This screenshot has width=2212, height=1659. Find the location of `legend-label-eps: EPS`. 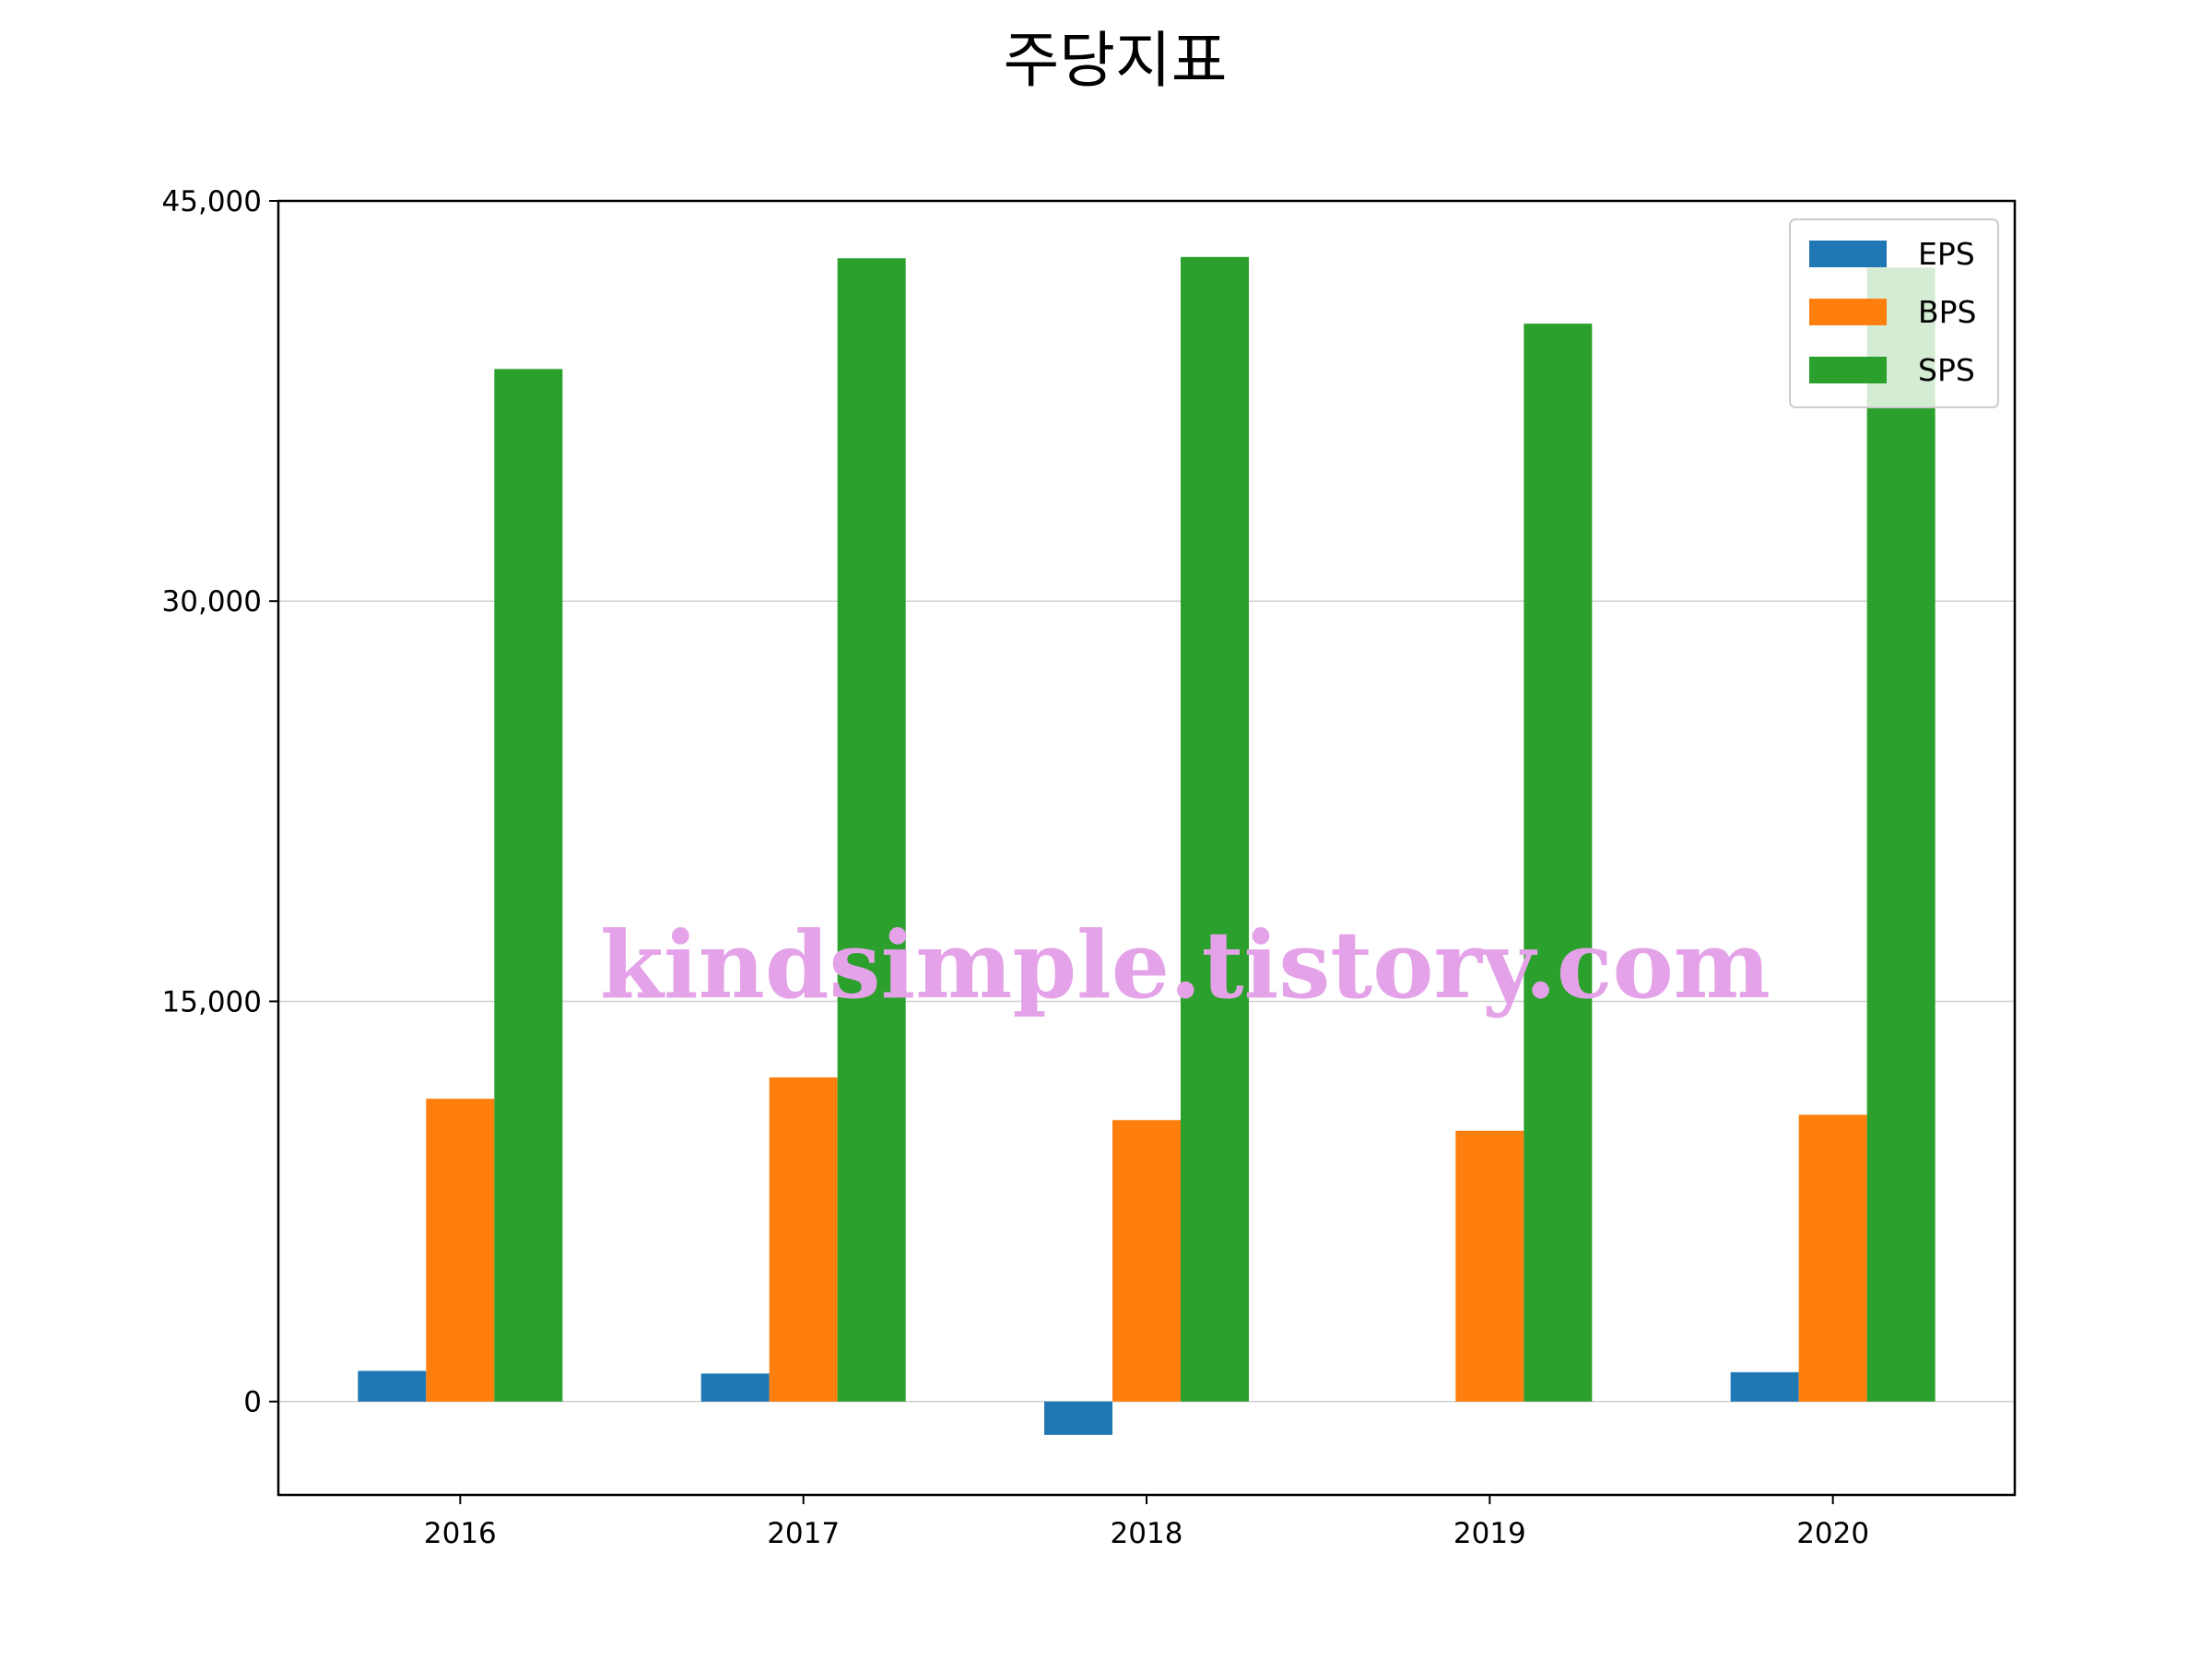

legend-label-eps: EPS is located at coordinates (1946, 254).